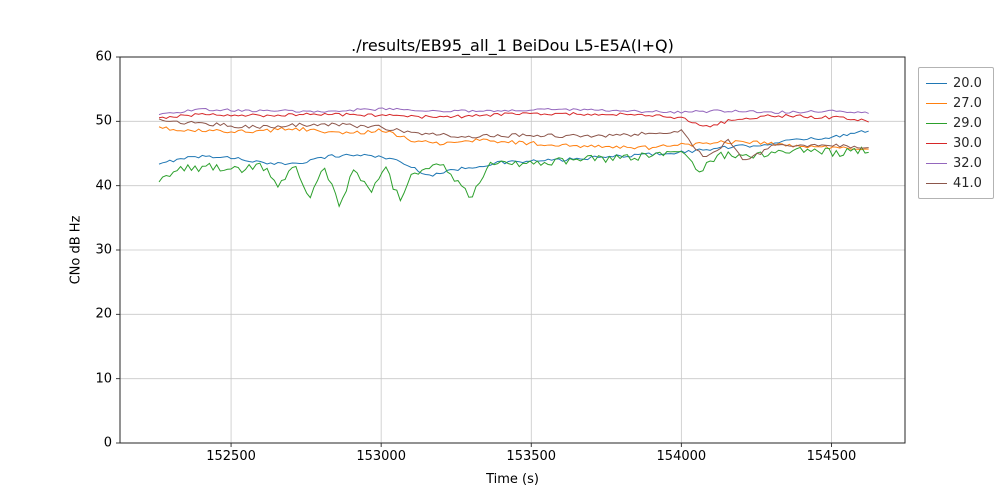 Image resolution: width=1000 pixels, height=500 pixels. What do you see at coordinates (967, 103) in the screenshot?
I see `legend-label: 27.0` at bounding box center [967, 103].